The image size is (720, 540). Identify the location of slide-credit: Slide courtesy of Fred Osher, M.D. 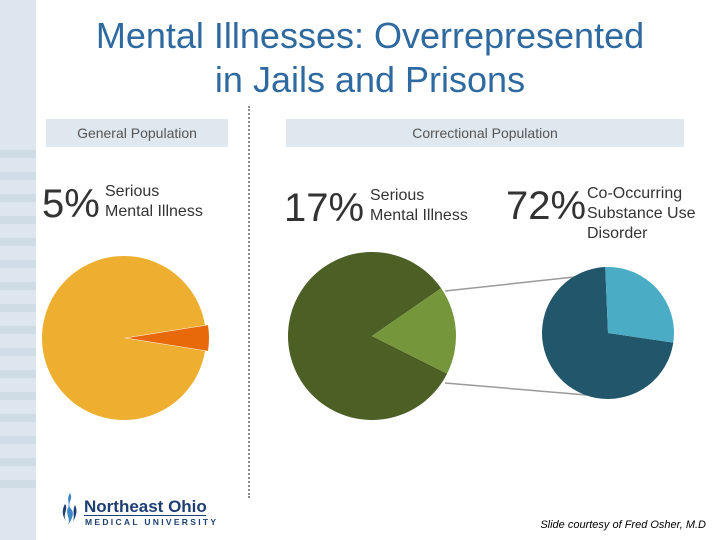
(623, 525).